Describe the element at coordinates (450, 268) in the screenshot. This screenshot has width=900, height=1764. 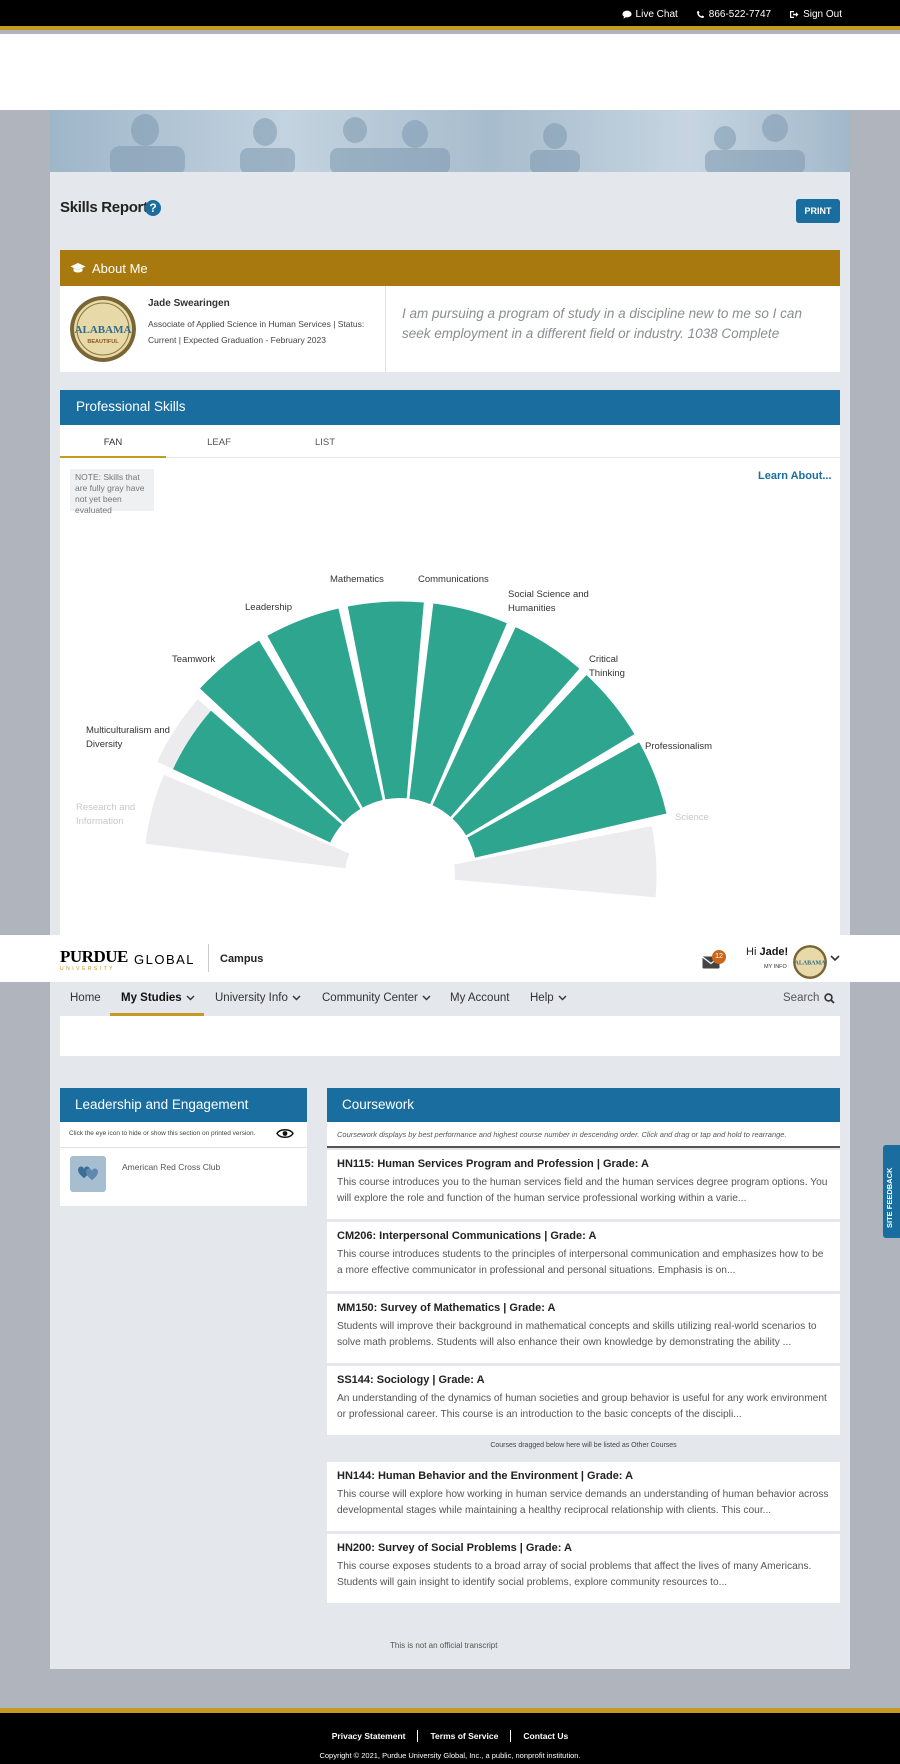
I see `about-me-header: About Me` at that location.